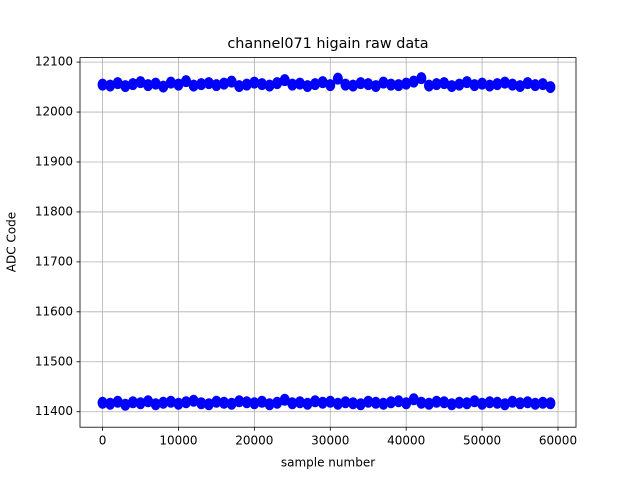 This screenshot has height=480, width=640. What do you see at coordinates (482, 441) in the screenshot?
I see `x-tick-label: 50000` at bounding box center [482, 441].